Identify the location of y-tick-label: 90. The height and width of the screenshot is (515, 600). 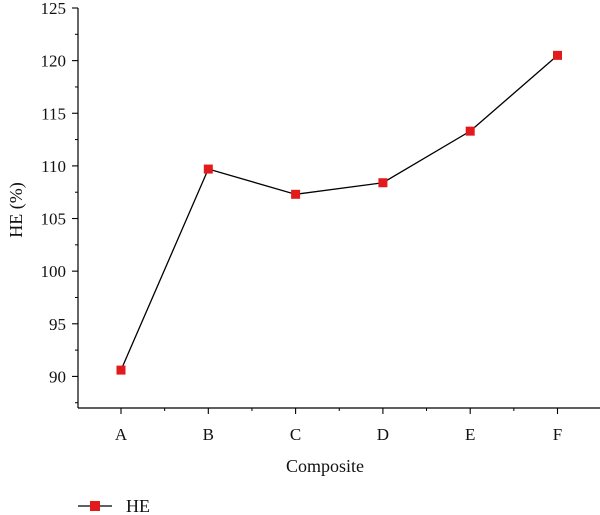
(57, 376).